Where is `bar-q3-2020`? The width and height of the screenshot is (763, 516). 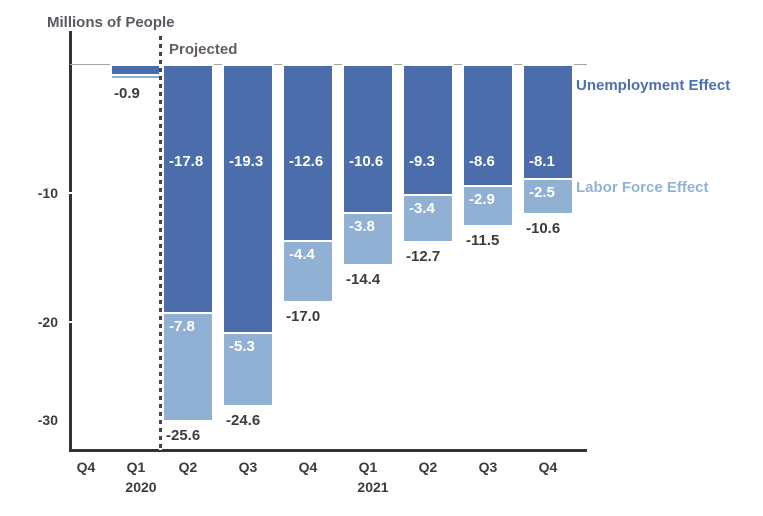
bar-q3-2020 is located at coordinates (248, 235).